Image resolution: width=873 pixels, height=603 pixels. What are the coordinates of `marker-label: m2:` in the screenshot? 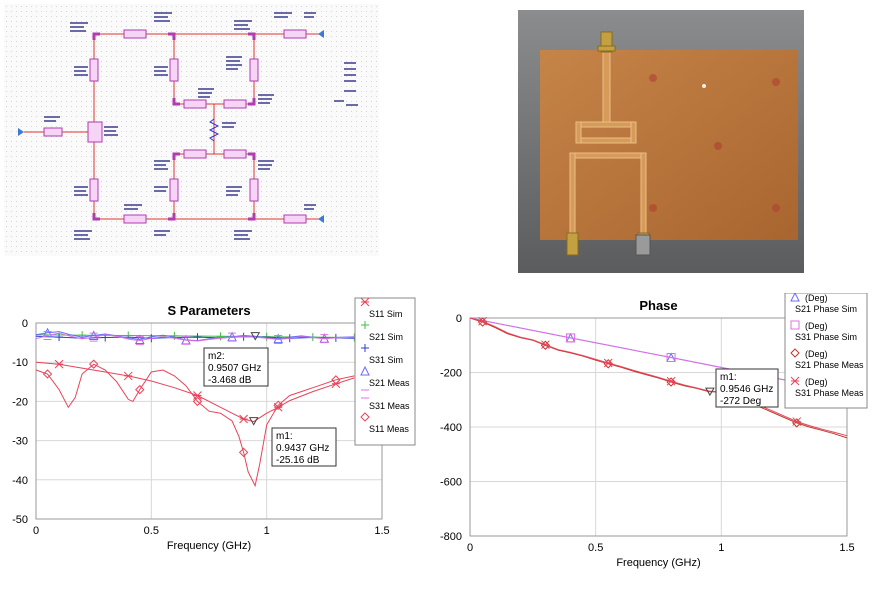 It's located at (216, 356).